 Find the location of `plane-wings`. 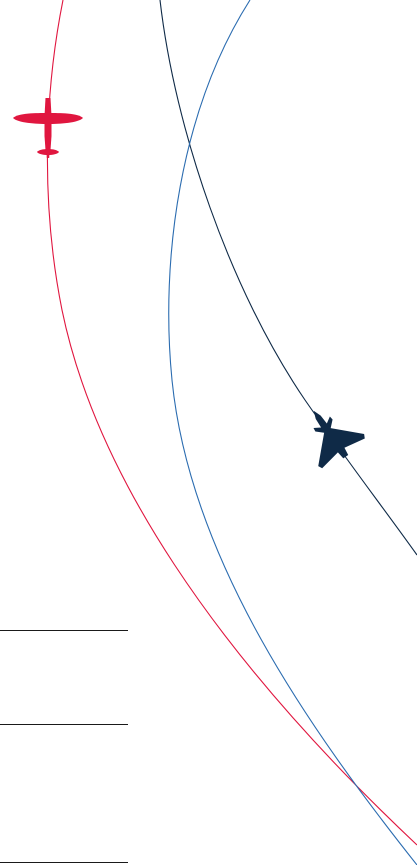

plane-wings is located at coordinates (48, 118).